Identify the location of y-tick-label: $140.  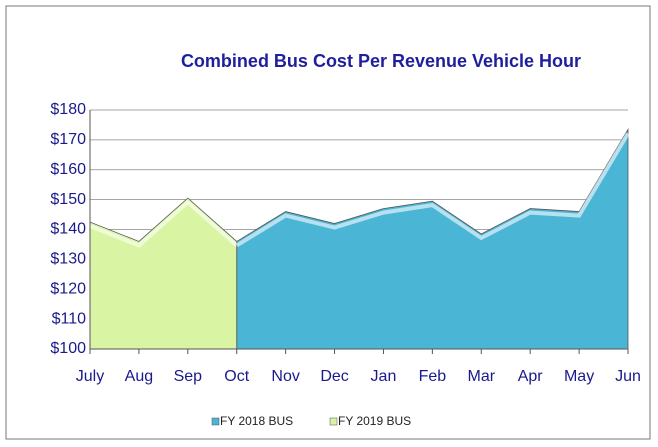
(68, 229).